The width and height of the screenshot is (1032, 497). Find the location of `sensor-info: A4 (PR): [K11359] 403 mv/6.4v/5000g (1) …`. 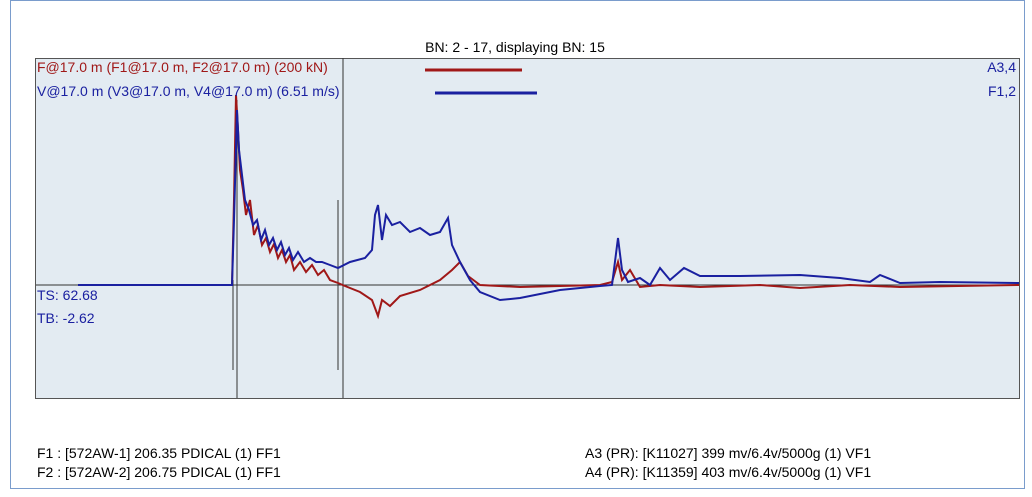

sensor-info: A4 (PR): [K11359] 403 mv/6.4v/5000g (1) … is located at coordinates (728, 472).